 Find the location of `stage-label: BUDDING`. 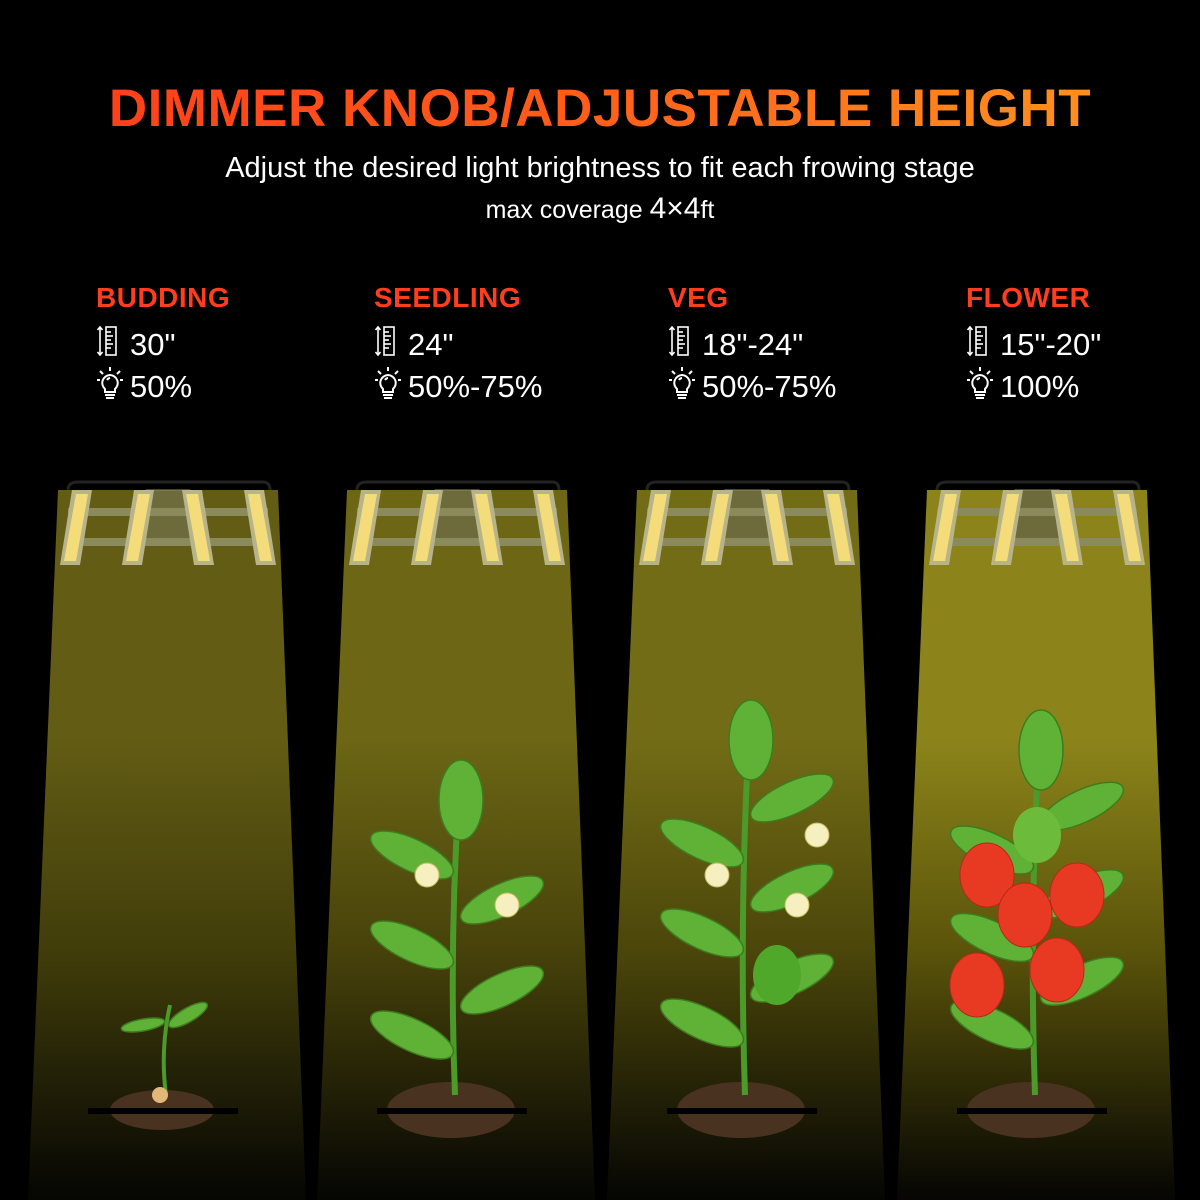

stage-label: BUDDING is located at coordinates (163, 297).